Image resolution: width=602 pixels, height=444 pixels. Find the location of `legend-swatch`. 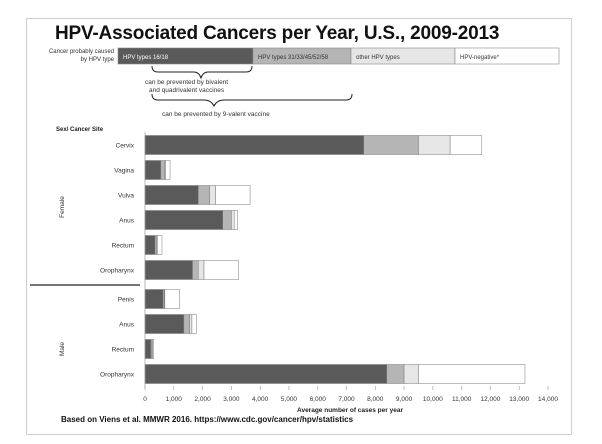

legend-swatch is located at coordinates (507, 56).